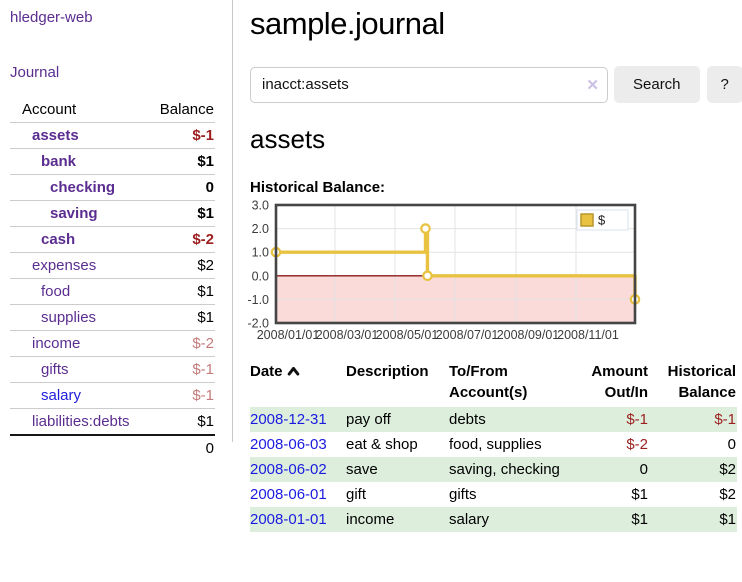 The width and height of the screenshot is (742, 582). What do you see at coordinates (288, 419) in the screenshot?
I see `transaction-date-link: 2008-12-31` at bounding box center [288, 419].